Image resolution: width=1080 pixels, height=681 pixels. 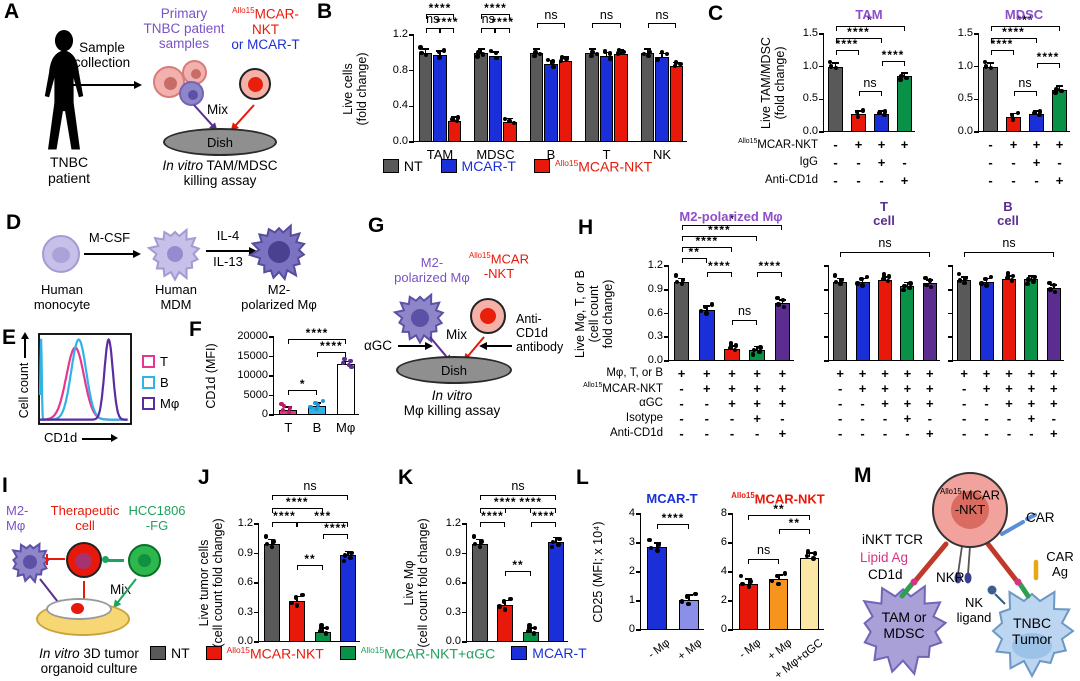 What do you see at coordinates (85, 379) in the screenshot?
I see `flow-histogram-plot` at bounding box center [85, 379].